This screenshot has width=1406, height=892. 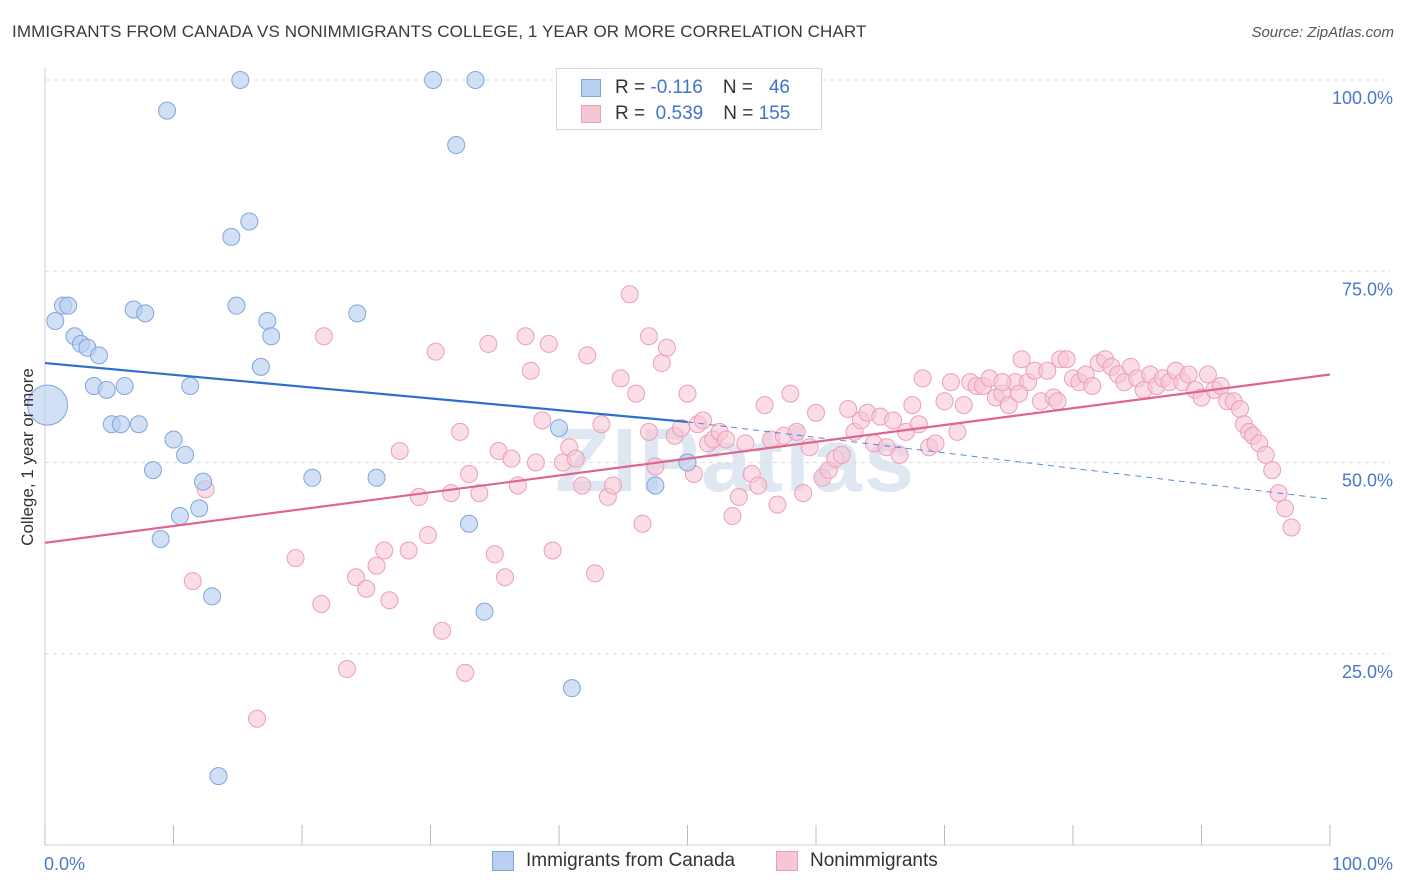 What do you see at coordinates (857, 861) in the screenshot?
I see `legend-item-nonimmigrants: Nonimmigrants` at bounding box center [857, 861].